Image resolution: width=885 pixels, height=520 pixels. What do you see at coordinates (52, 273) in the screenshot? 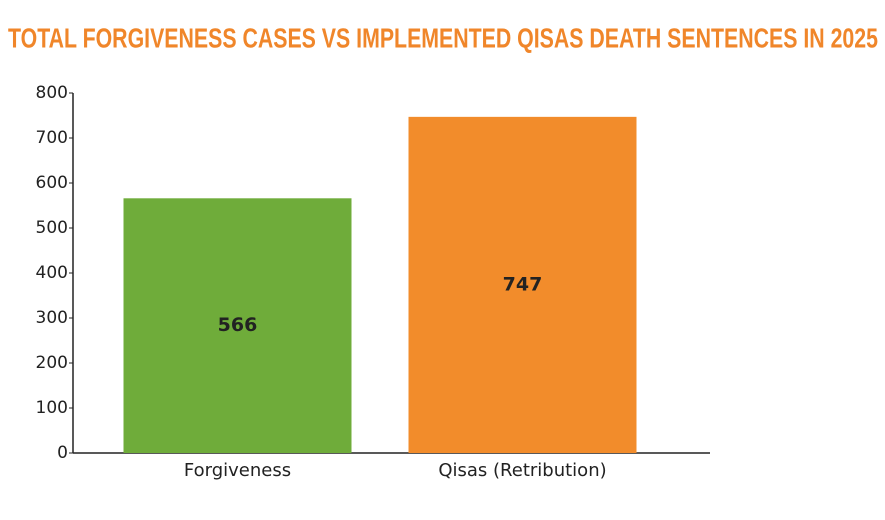
I see `y-tick-label: 400` at bounding box center [52, 273].